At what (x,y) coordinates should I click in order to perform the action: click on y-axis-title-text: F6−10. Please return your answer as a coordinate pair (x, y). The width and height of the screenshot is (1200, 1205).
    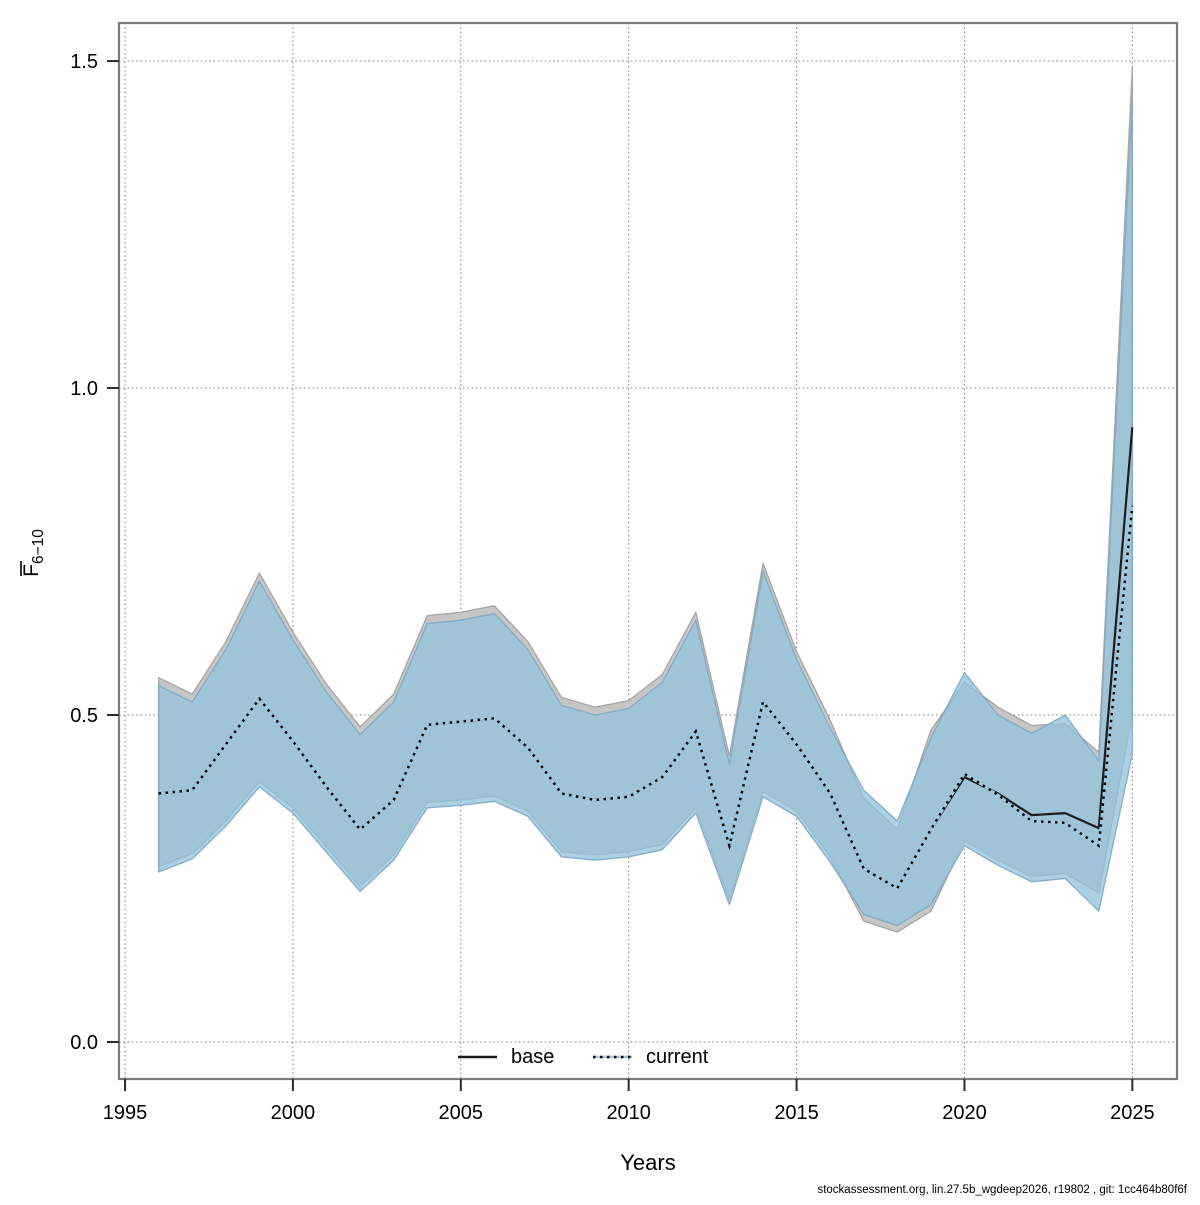
    Looking at the image, I should click on (33, 553).